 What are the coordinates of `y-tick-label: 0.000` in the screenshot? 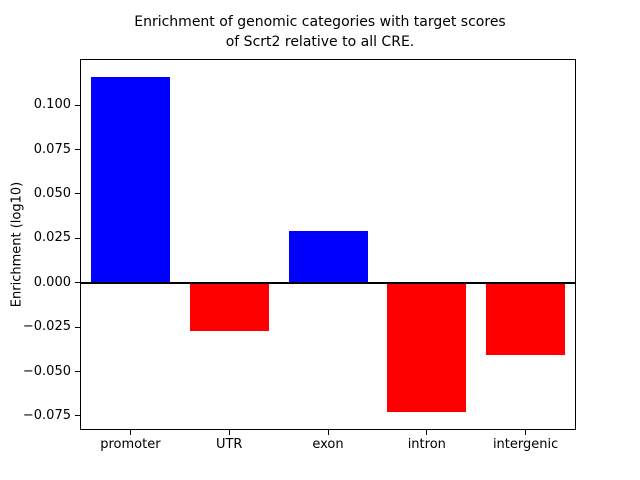 It's located at (52, 282).